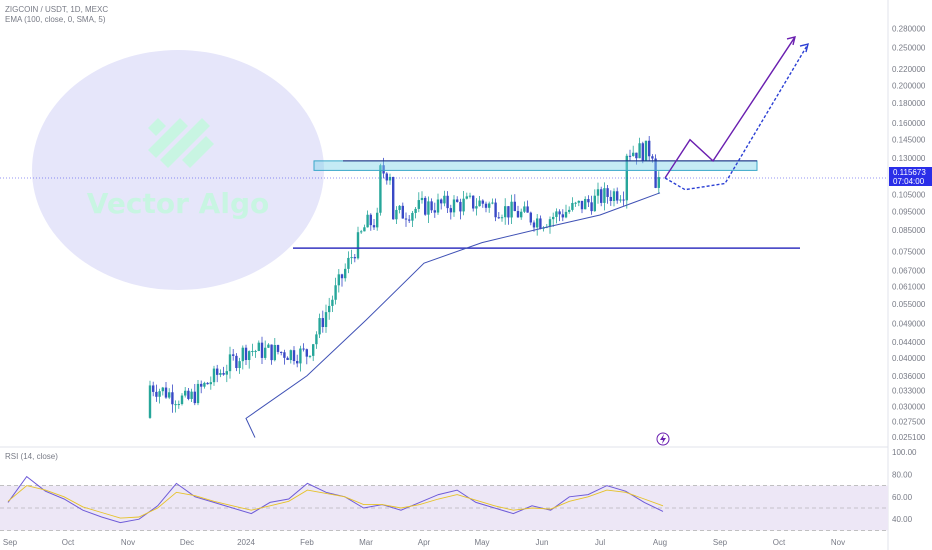  I want to click on price-tick-label: 0.030000, so click(909, 407).